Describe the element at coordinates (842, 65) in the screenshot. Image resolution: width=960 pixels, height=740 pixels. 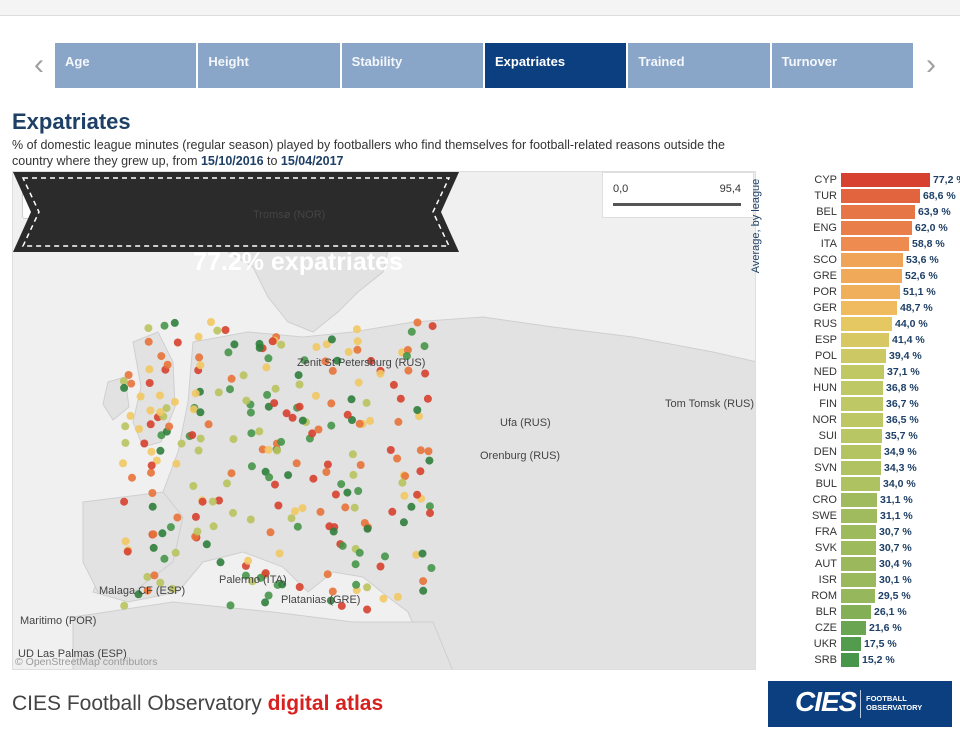
I see `tab-turnover: Turnover` at that location.